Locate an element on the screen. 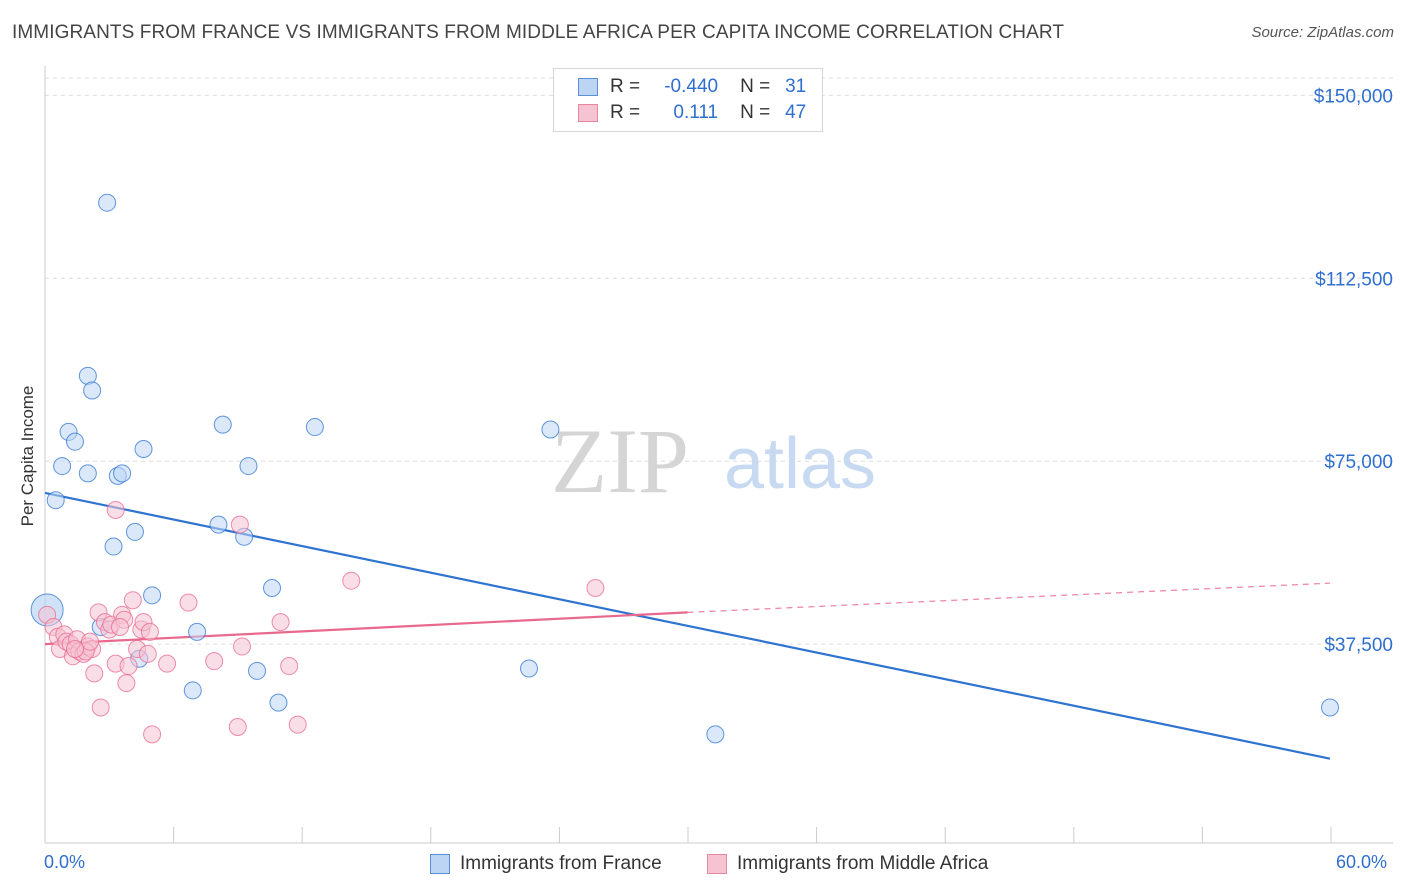 The width and height of the screenshot is (1406, 892). correlation-legend: R = -0.440 N = 31 R = 0.111 N = 47 is located at coordinates (688, 100).